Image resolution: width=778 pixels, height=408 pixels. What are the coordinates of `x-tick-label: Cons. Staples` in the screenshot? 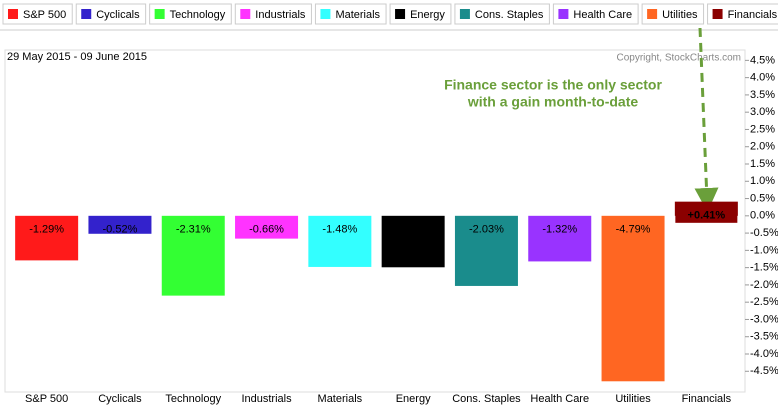 It's located at (486, 399).